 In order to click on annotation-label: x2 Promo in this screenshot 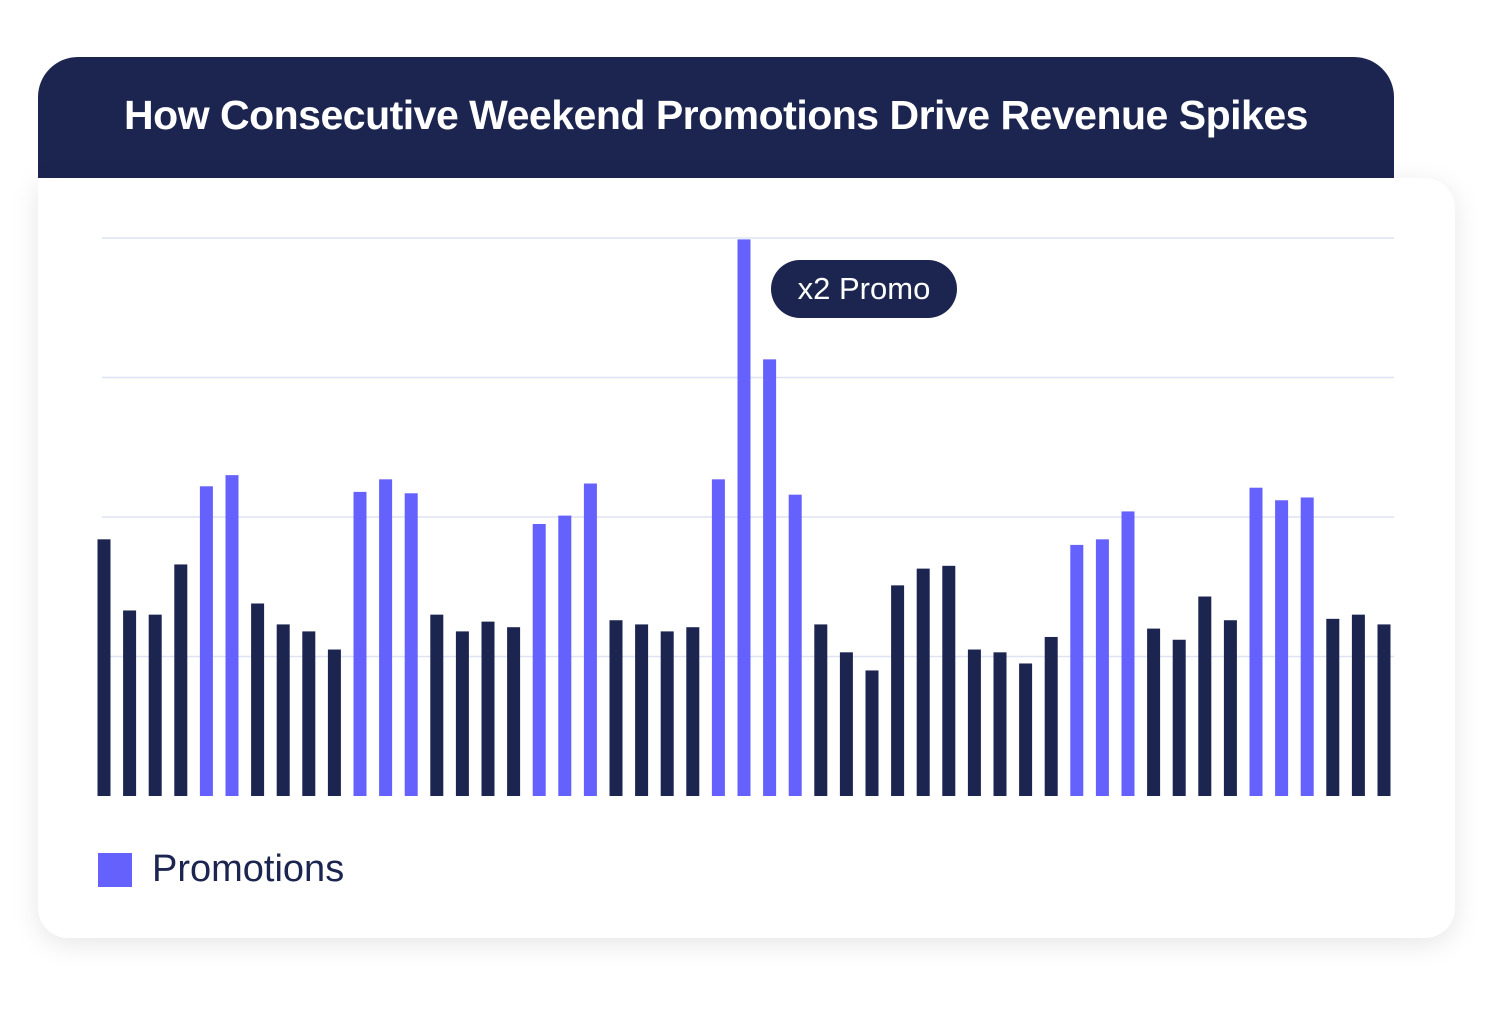, I will do `click(864, 289)`.